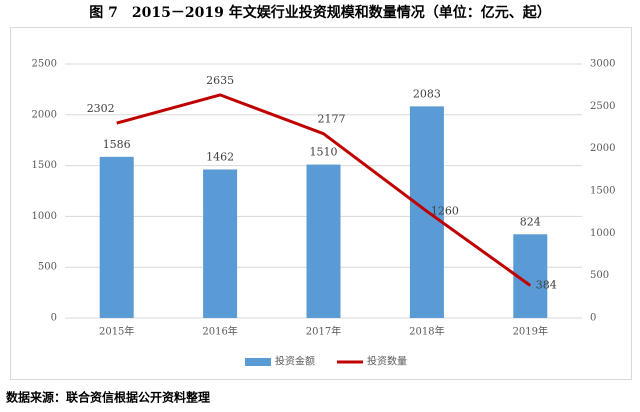 The image size is (640, 412). What do you see at coordinates (117, 144) in the screenshot?
I see `bar-value-label: 1586` at bounding box center [117, 144].